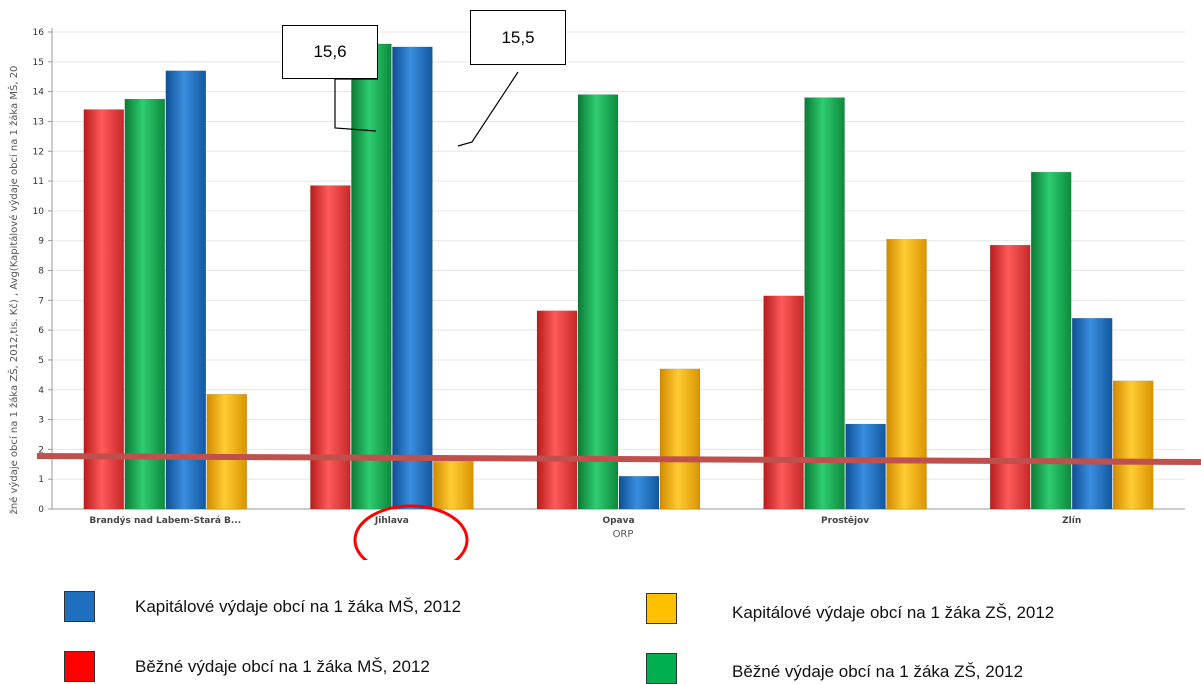 This screenshot has width=1201, height=684. Describe the element at coordinates (518, 37) in the screenshot. I see `callout-box-right: 15,5` at that location.